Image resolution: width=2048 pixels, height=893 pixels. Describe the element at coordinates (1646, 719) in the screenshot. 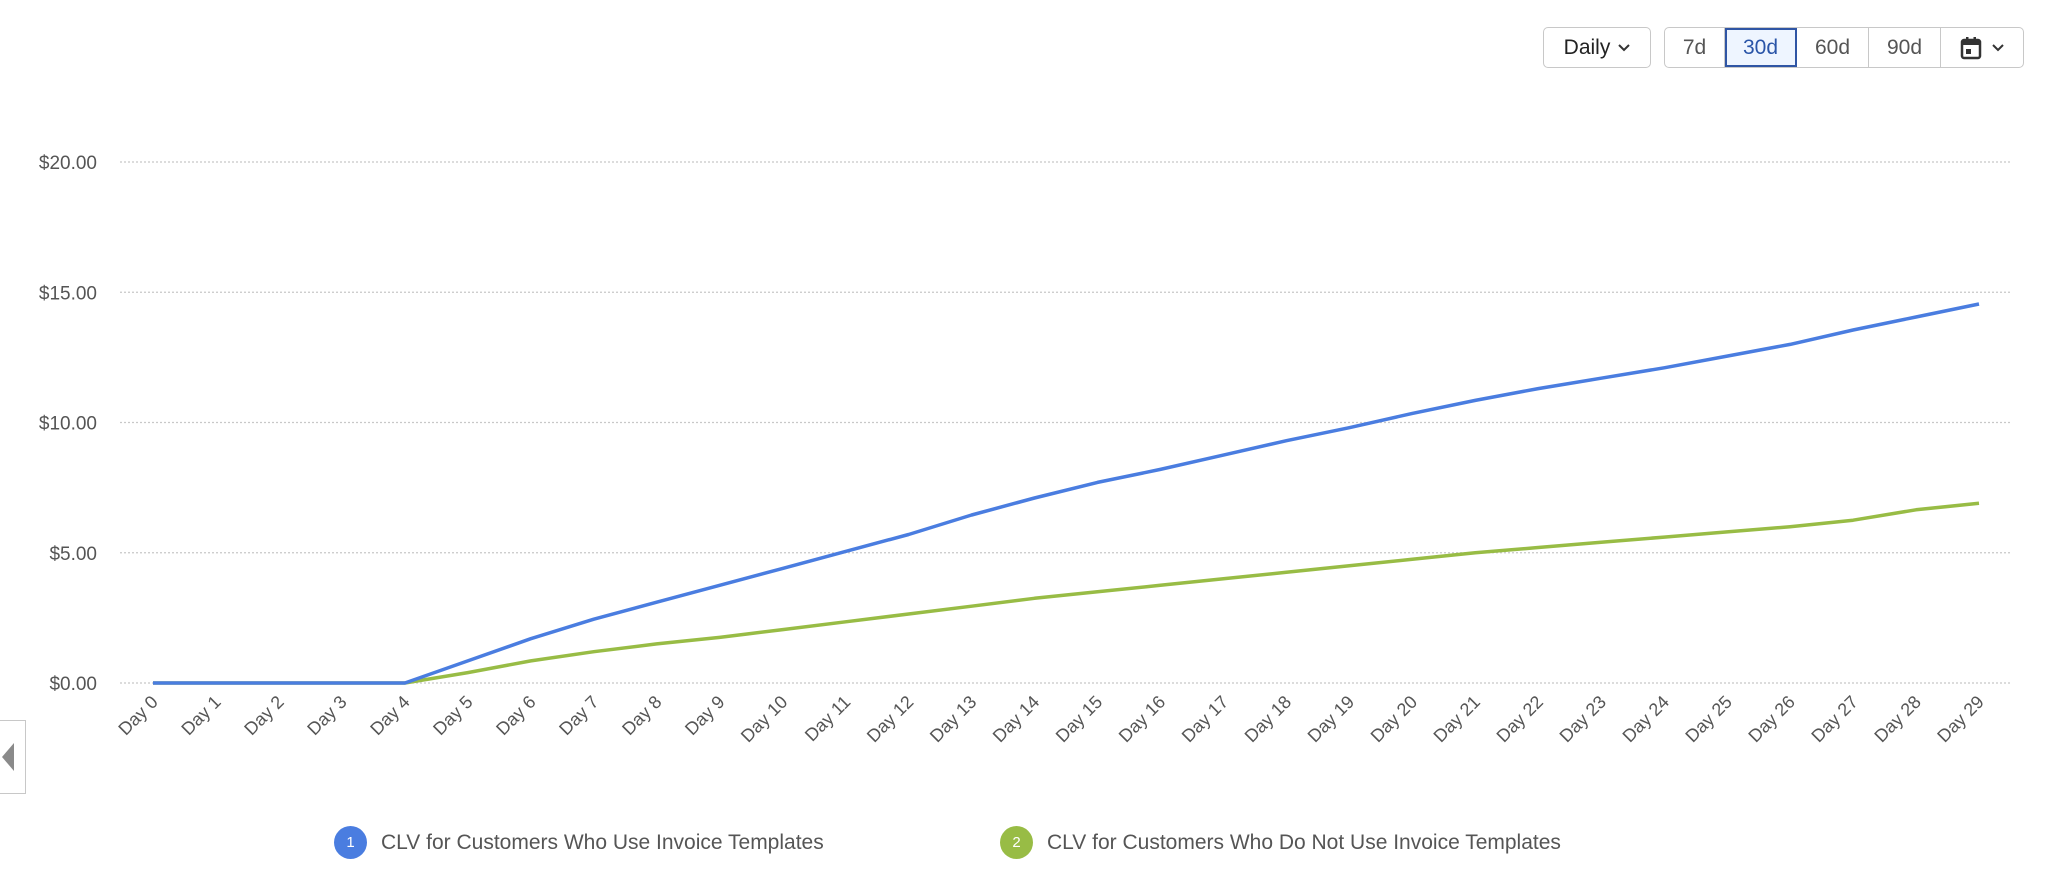

I see `x-tick-label: Day 24` at that location.